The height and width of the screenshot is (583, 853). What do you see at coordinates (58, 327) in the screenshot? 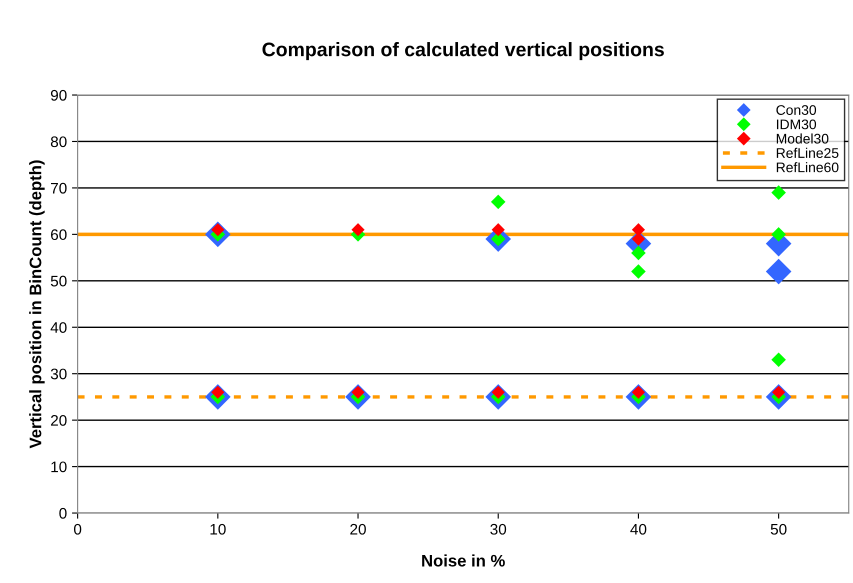
I see `y-tick-label: 40` at bounding box center [58, 327].